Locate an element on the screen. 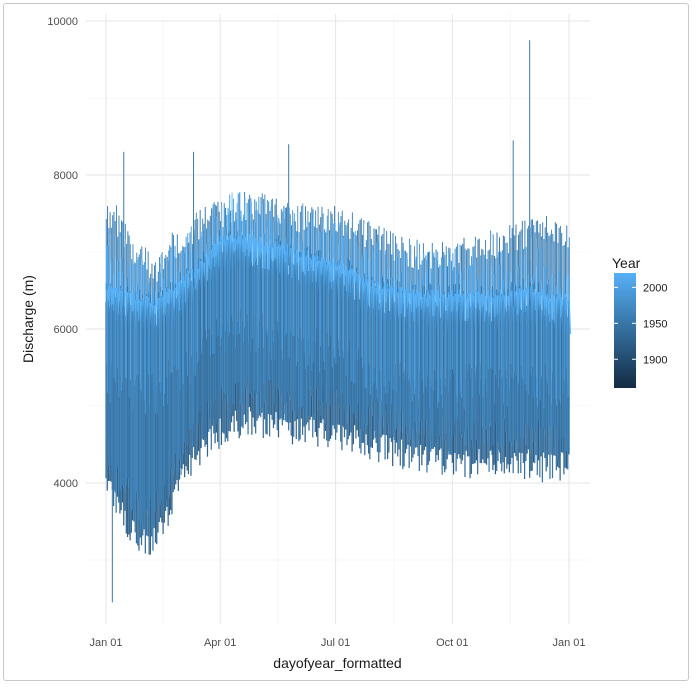 The image size is (696, 688). legend-tick-label: 2000 is located at coordinates (655, 288).